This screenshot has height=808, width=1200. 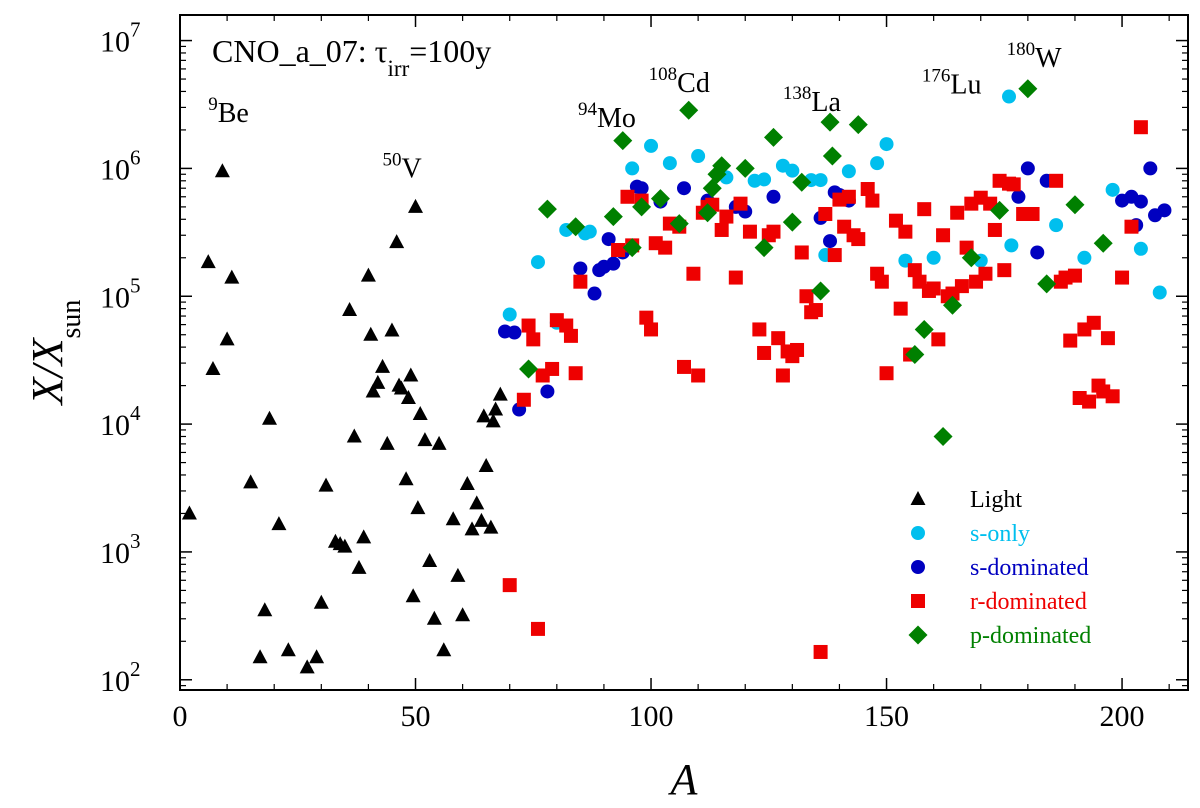 I want to click on isotope-label: 108Cd, so click(x=679, y=81).